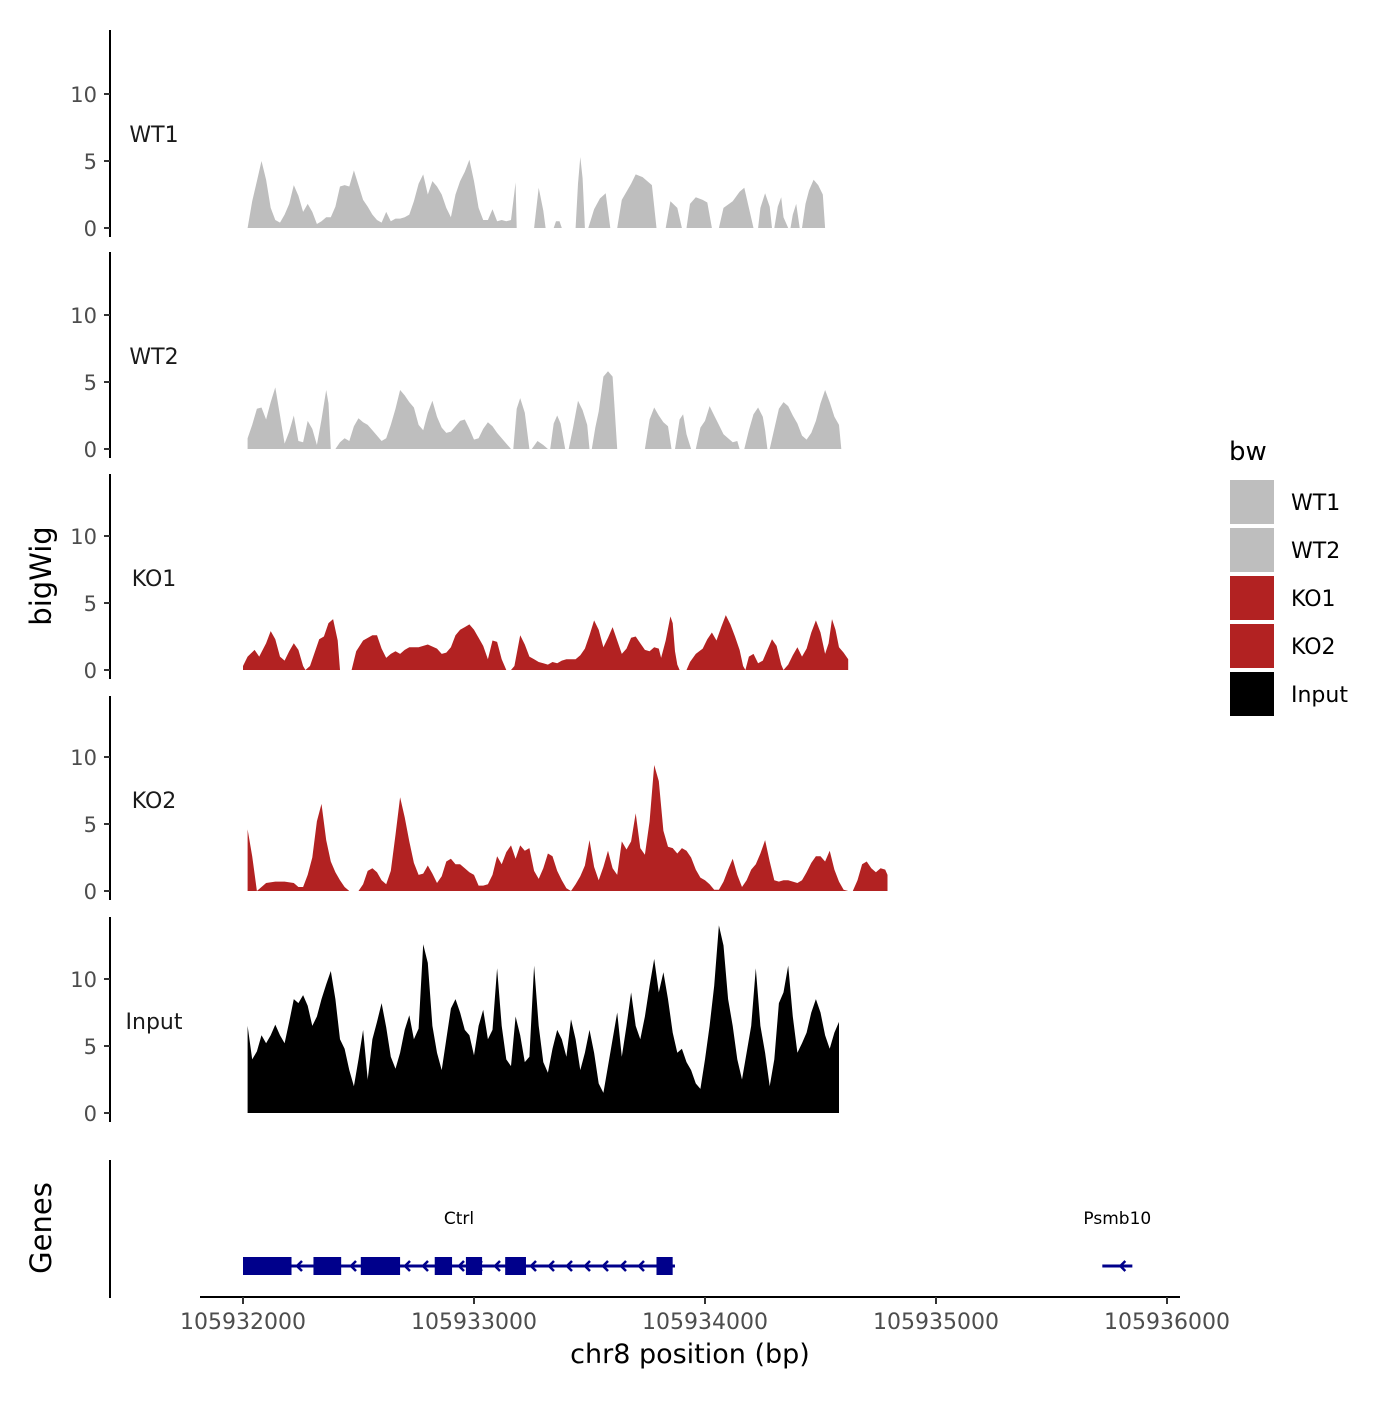  What do you see at coordinates (153, 357) in the screenshot?
I see `track-label-wt2: WT2` at bounding box center [153, 357].